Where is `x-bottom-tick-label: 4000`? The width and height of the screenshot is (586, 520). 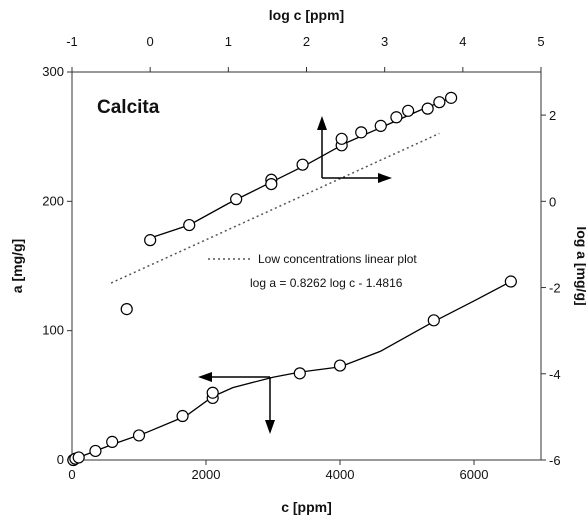 x-bottom-tick-label: 4000 is located at coordinates (340, 474).